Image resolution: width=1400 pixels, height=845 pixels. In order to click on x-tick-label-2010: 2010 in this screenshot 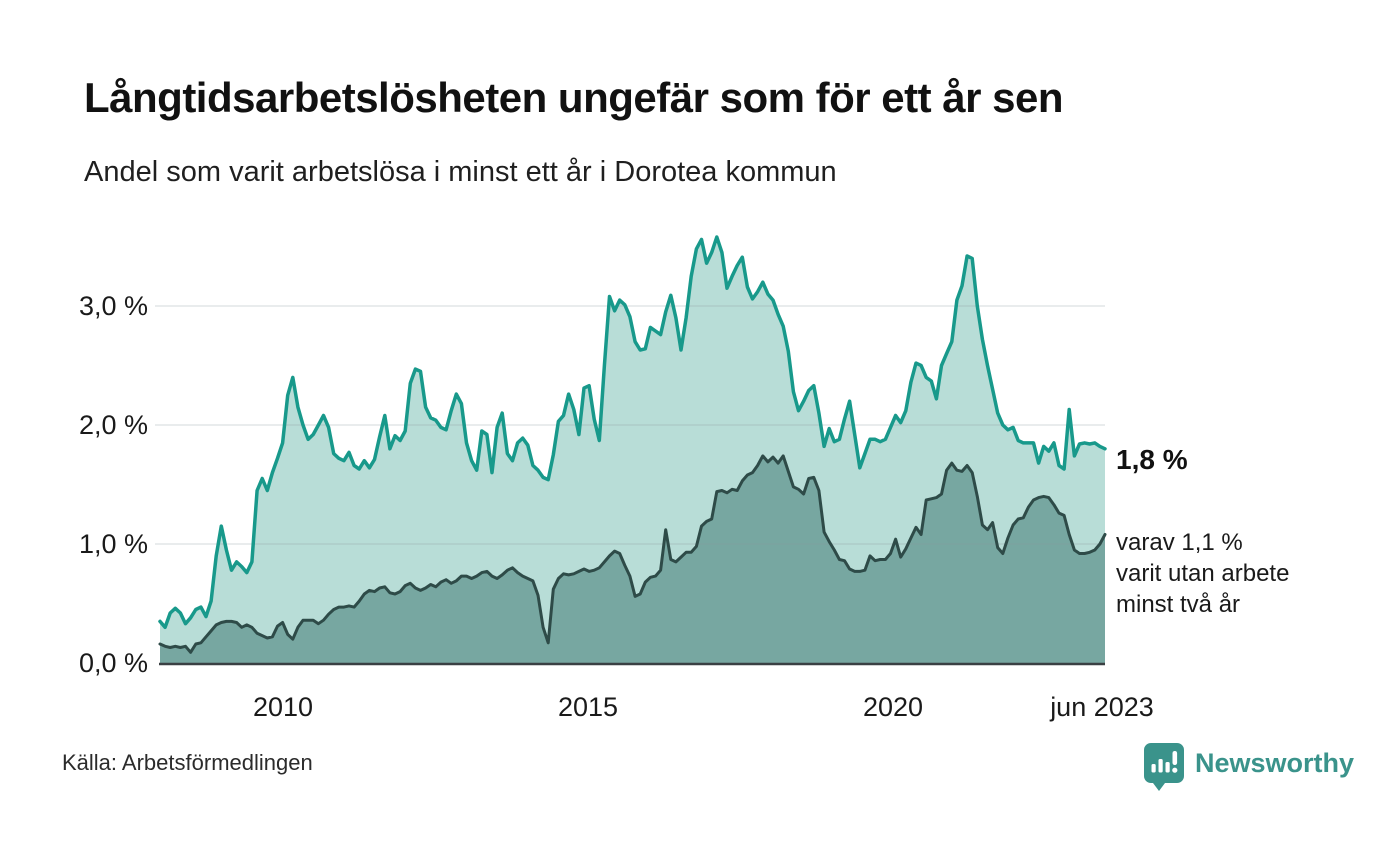, I will do `click(283, 707)`.